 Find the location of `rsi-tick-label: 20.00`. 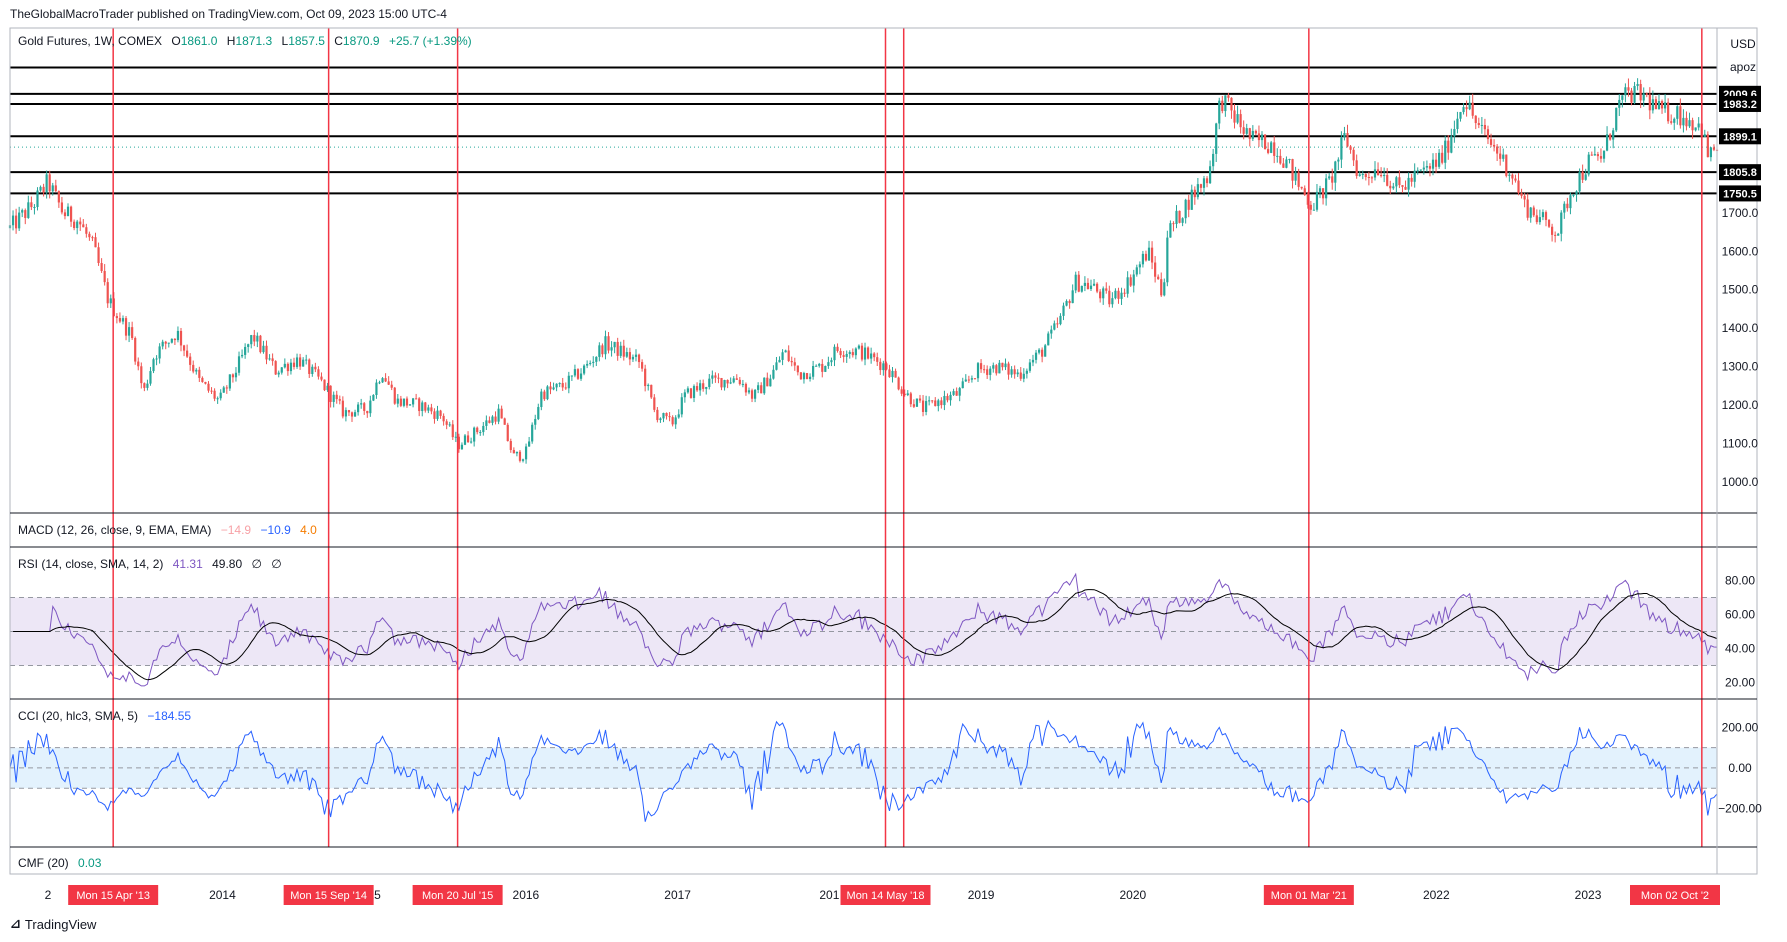

rsi-tick-label: 20.00 is located at coordinates (1740, 683).